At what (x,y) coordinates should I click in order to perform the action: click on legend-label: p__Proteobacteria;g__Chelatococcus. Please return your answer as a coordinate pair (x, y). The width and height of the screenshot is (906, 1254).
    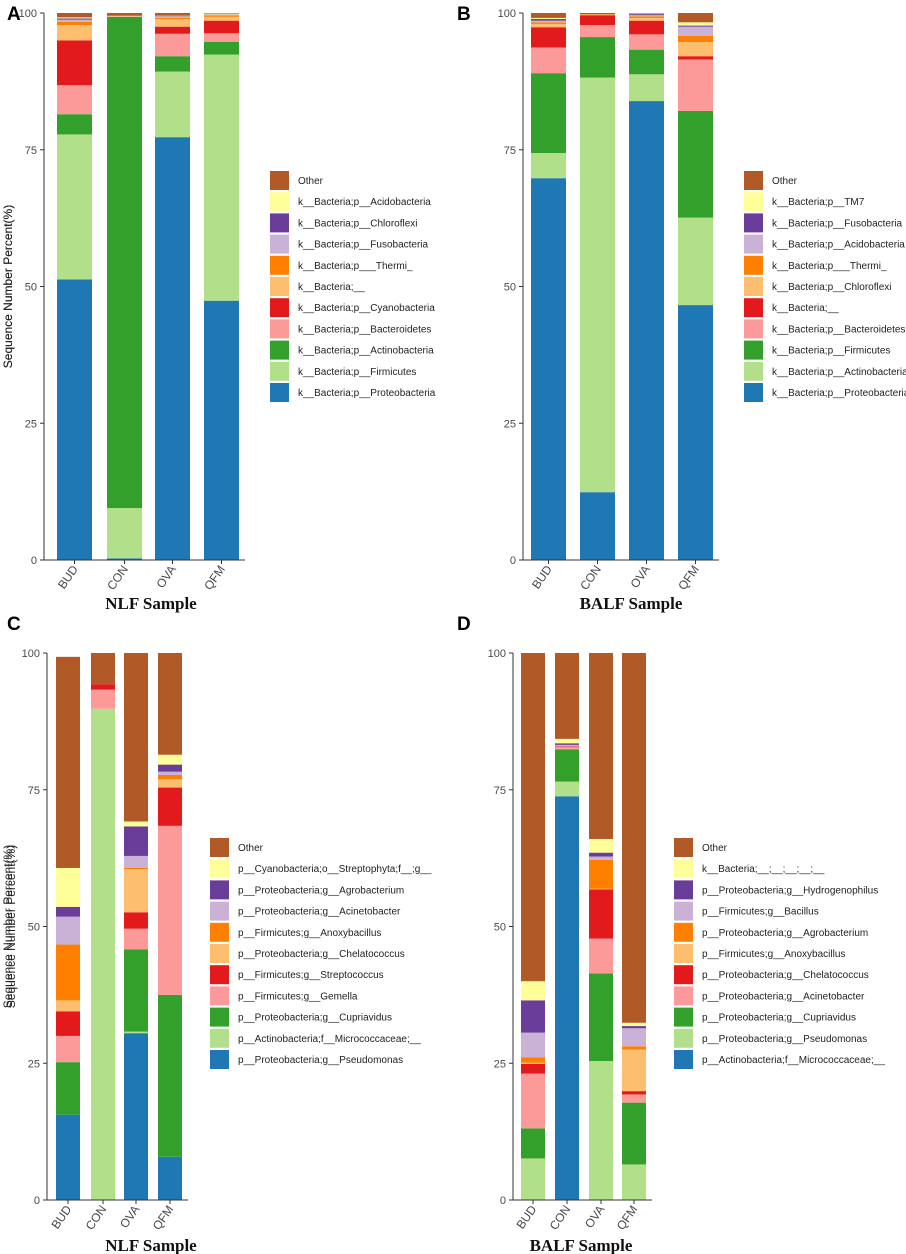
    Looking at the image, I should click on (321, 954).